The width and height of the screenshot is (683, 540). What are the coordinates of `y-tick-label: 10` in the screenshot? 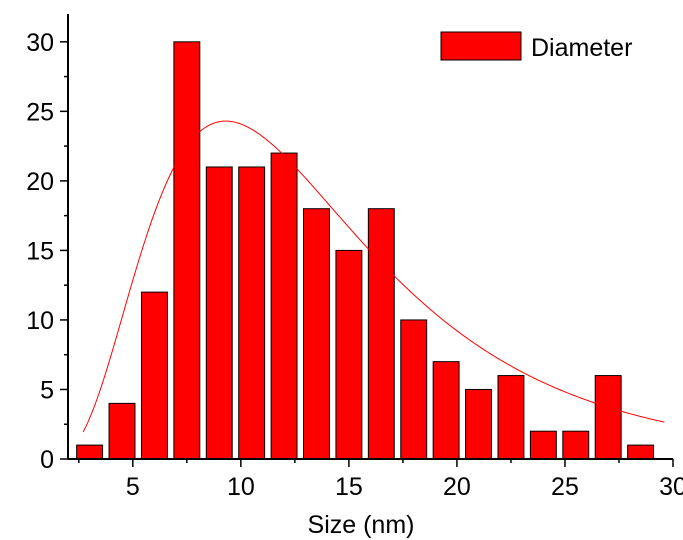 It's located at (40, 321).